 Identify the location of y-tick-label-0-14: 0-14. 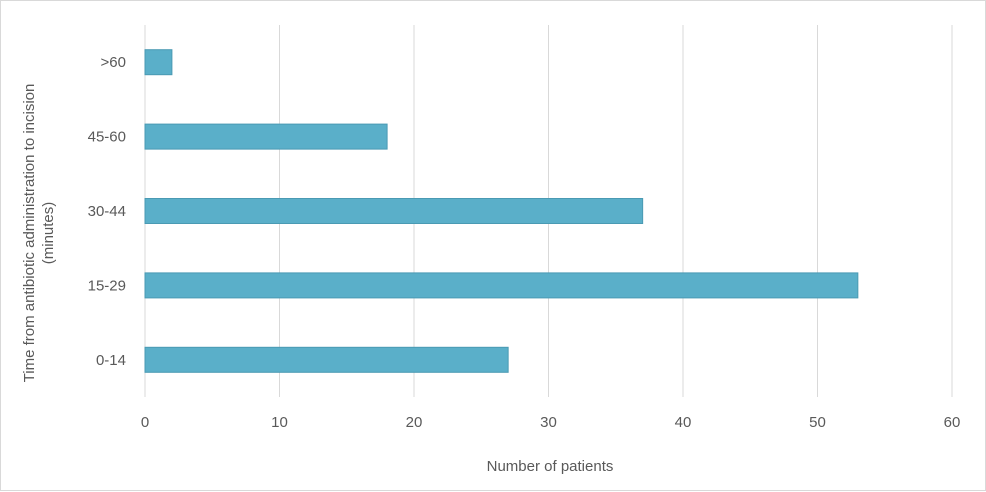
(111, 360).